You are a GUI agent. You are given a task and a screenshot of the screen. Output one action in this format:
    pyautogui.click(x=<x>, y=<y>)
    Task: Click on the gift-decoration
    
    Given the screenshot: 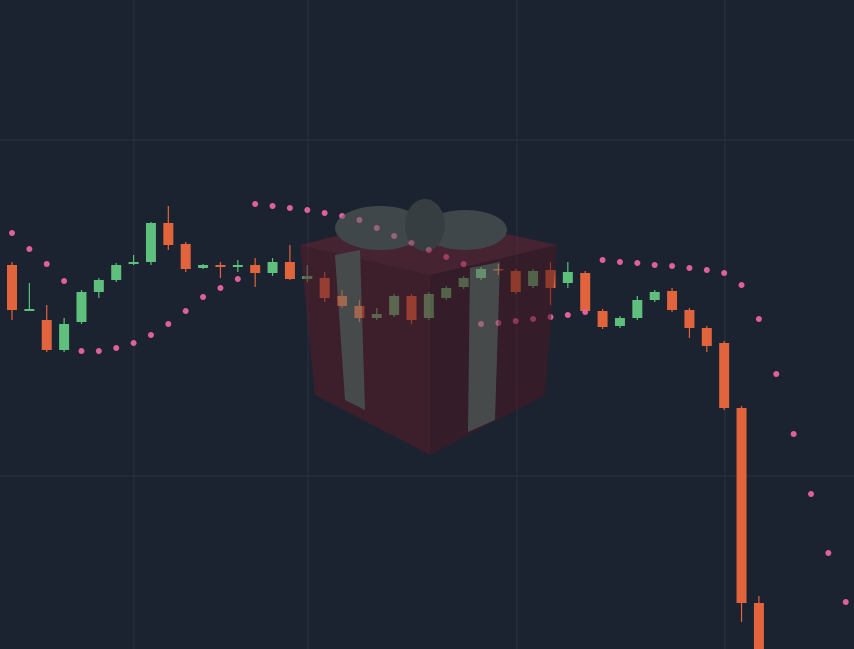 What is the action you would take?
    pyautogui.click(x=428, y=327)
    